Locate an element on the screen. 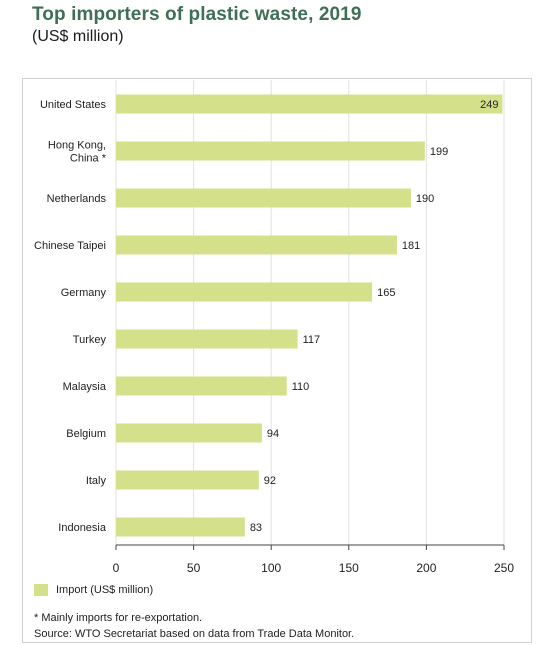 This screenshot has height=645, width=544. x-tick-label: 50 is located at coordinates (194, 568).